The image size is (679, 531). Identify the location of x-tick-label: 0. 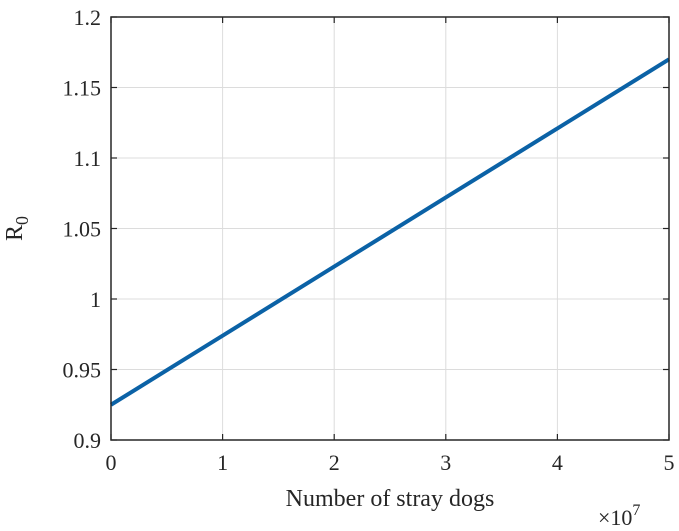
(111, 462).